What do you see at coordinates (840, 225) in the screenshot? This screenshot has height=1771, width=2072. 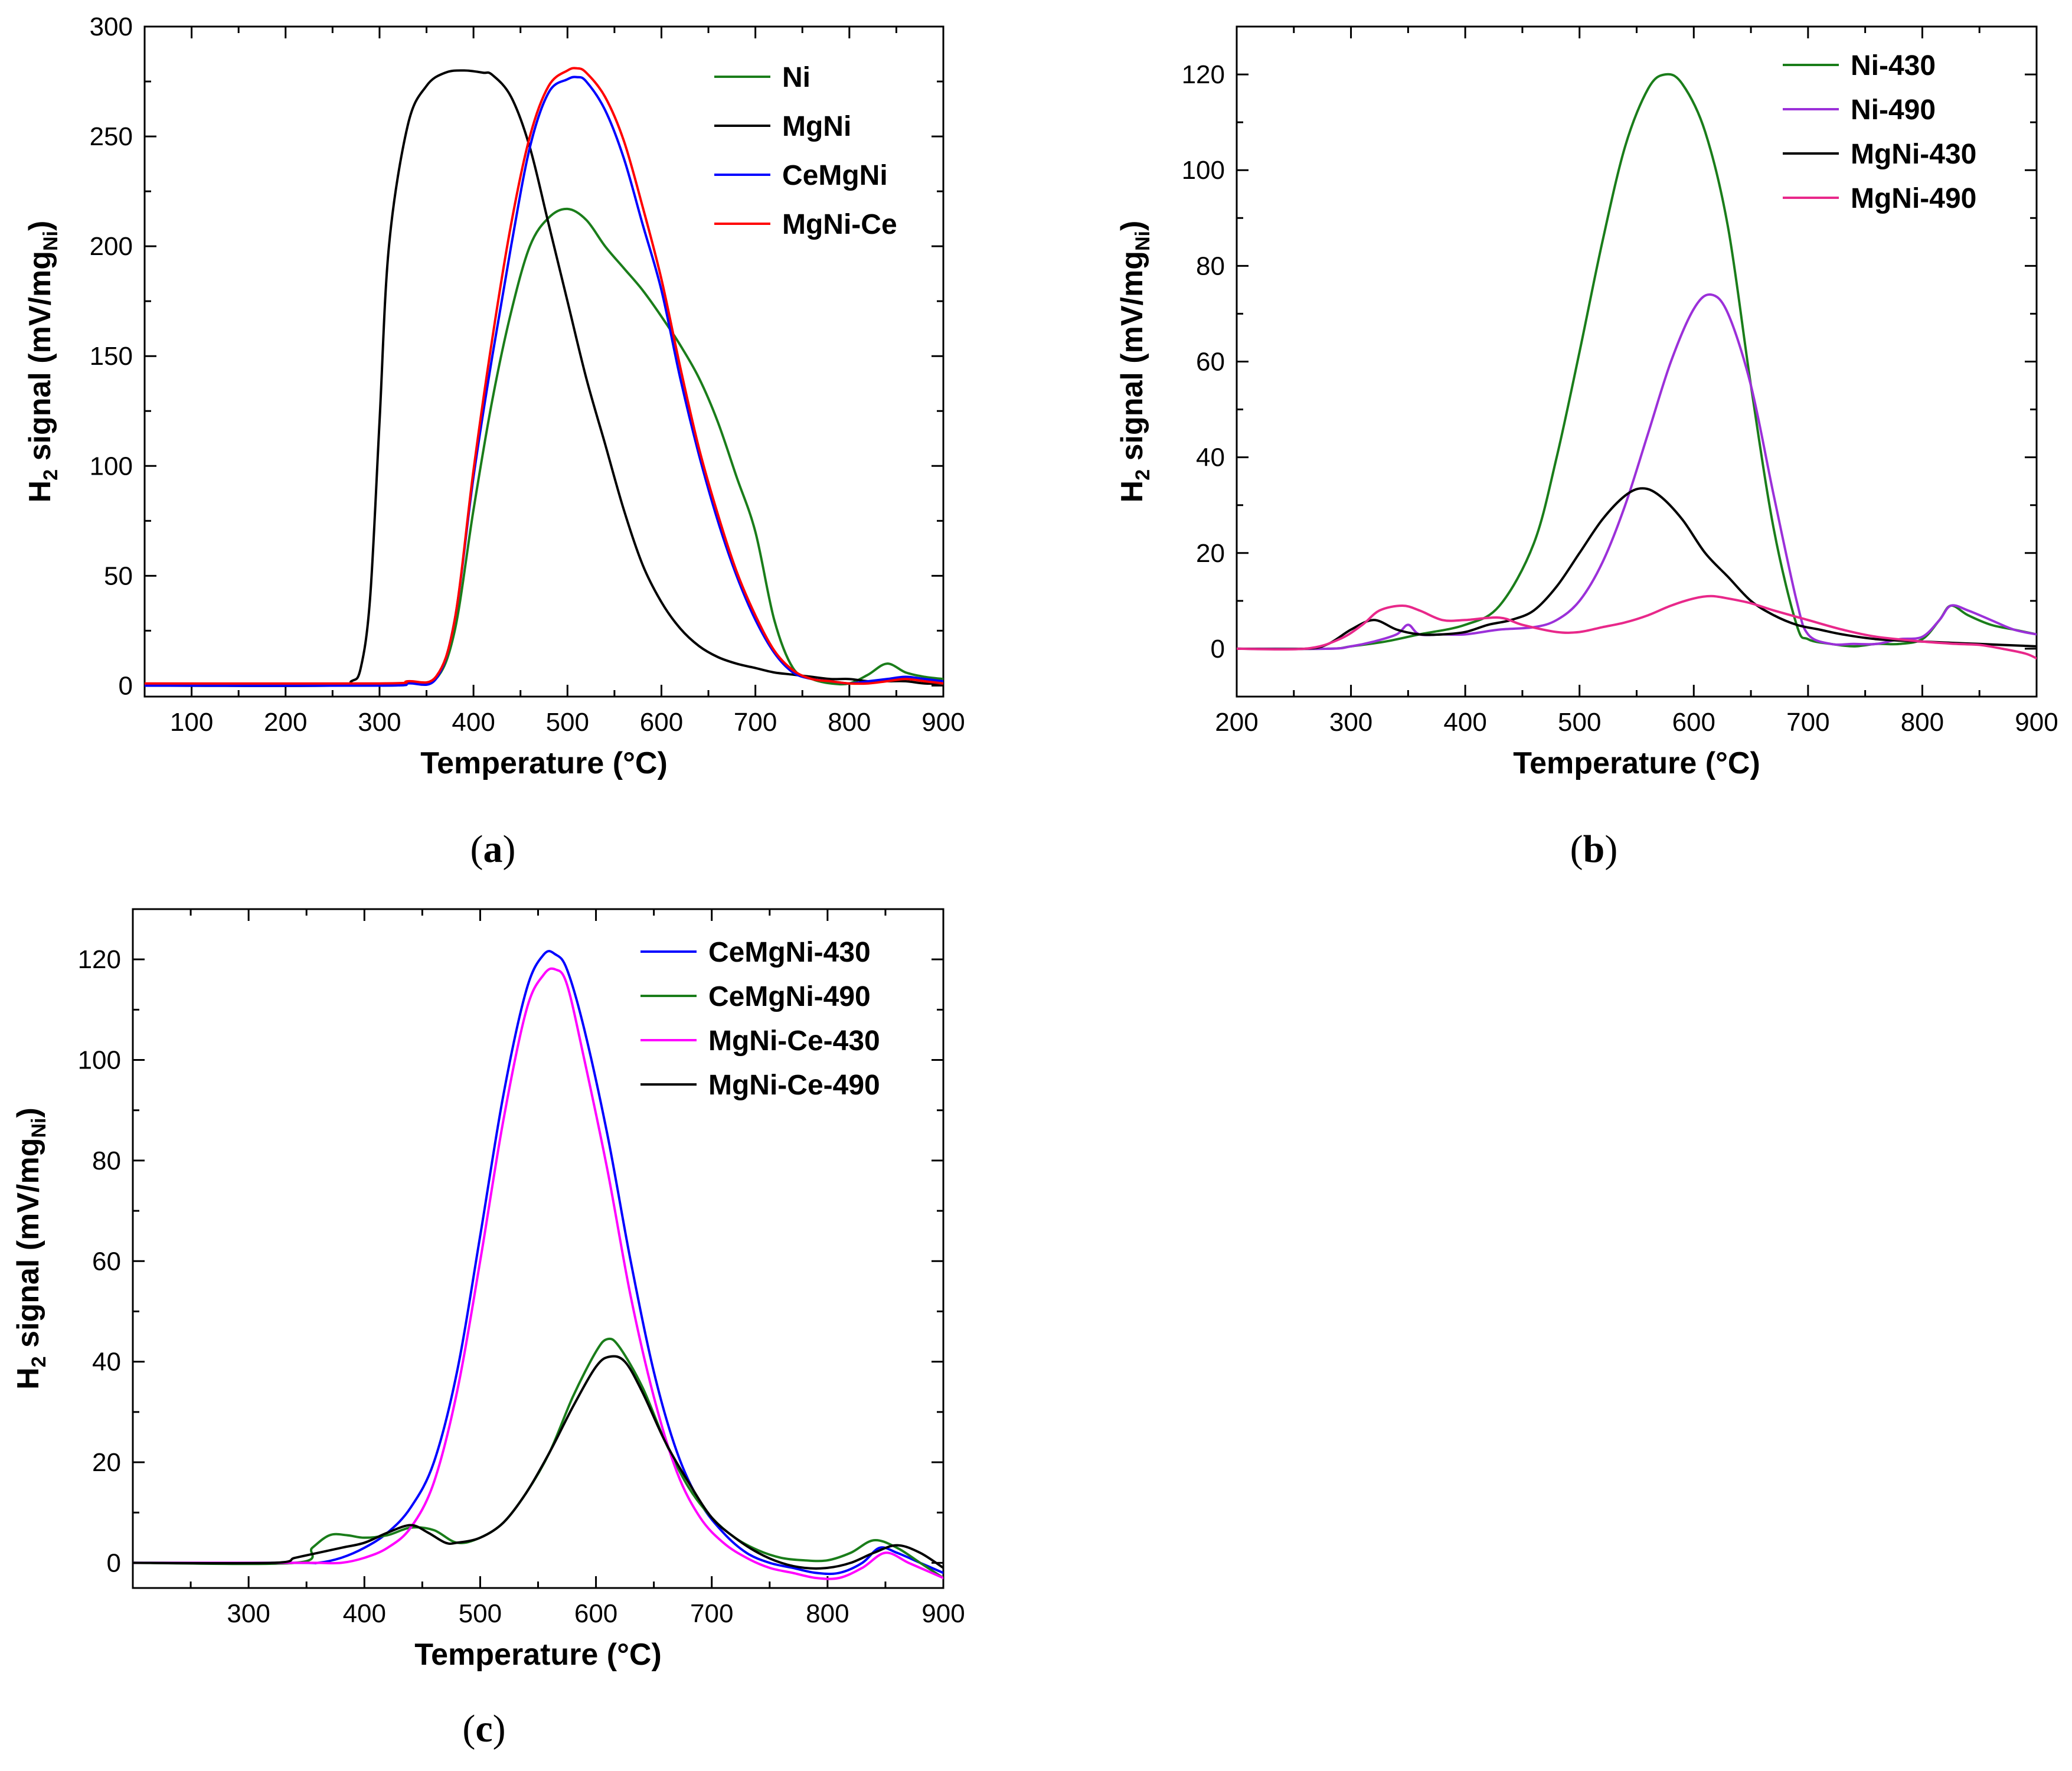 I see `legend-label: MgNi-Ce` at bounding box center [840, 225].